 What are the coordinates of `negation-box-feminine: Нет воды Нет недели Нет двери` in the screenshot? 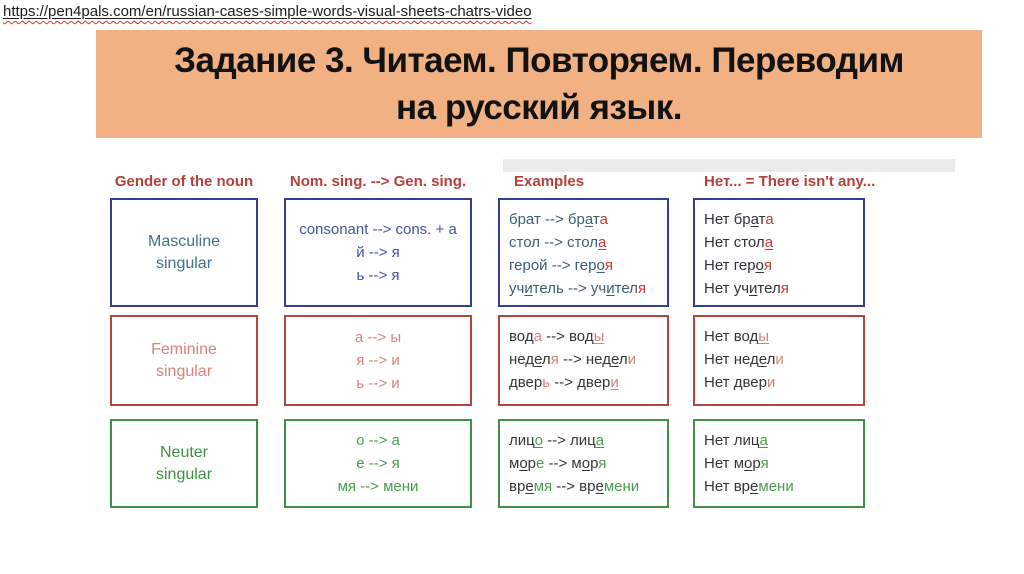 It's located at (779, 360).